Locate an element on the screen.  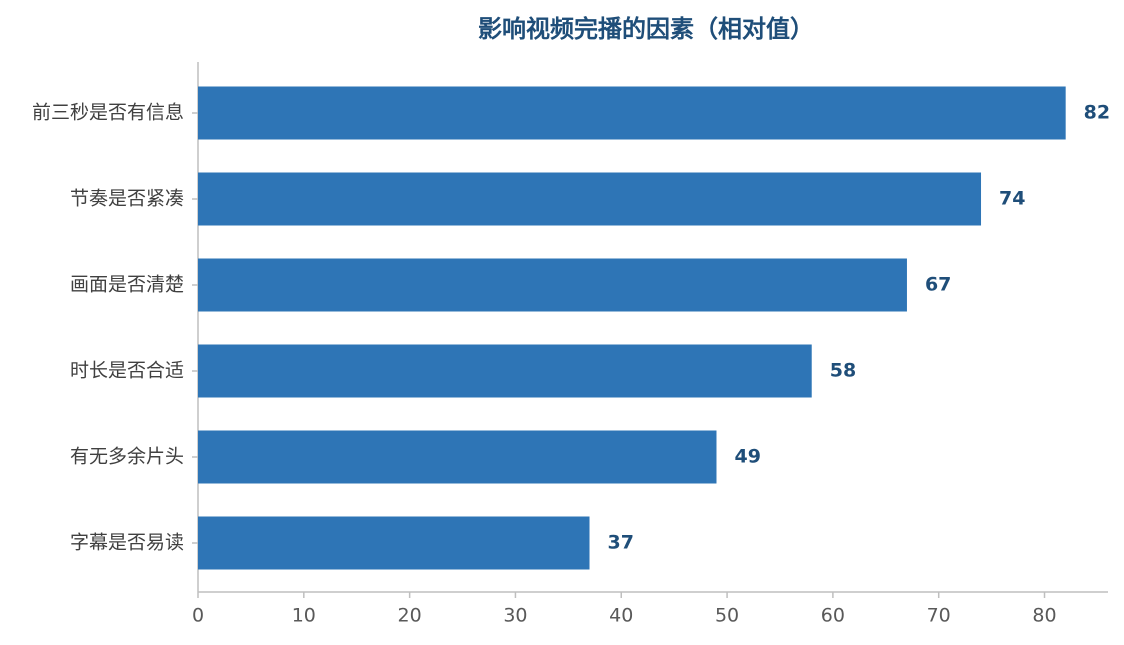
value-label: 58 is located at coordinates (843, 371).